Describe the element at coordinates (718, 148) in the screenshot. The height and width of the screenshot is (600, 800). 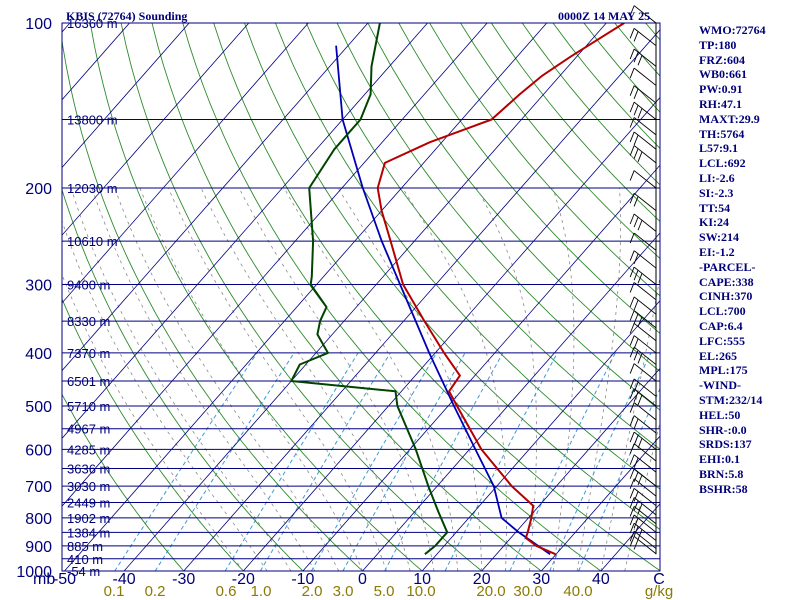
I see `index-item: L57:9.1` at that location.